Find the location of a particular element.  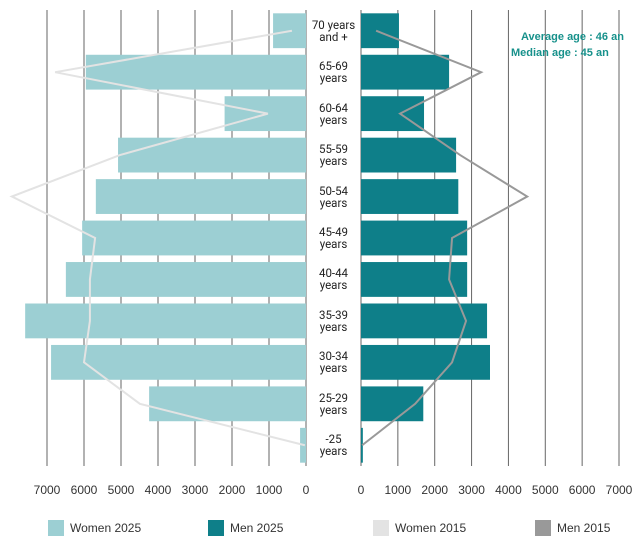

category-label: 25-29 years is located at coordinates (333, 403).